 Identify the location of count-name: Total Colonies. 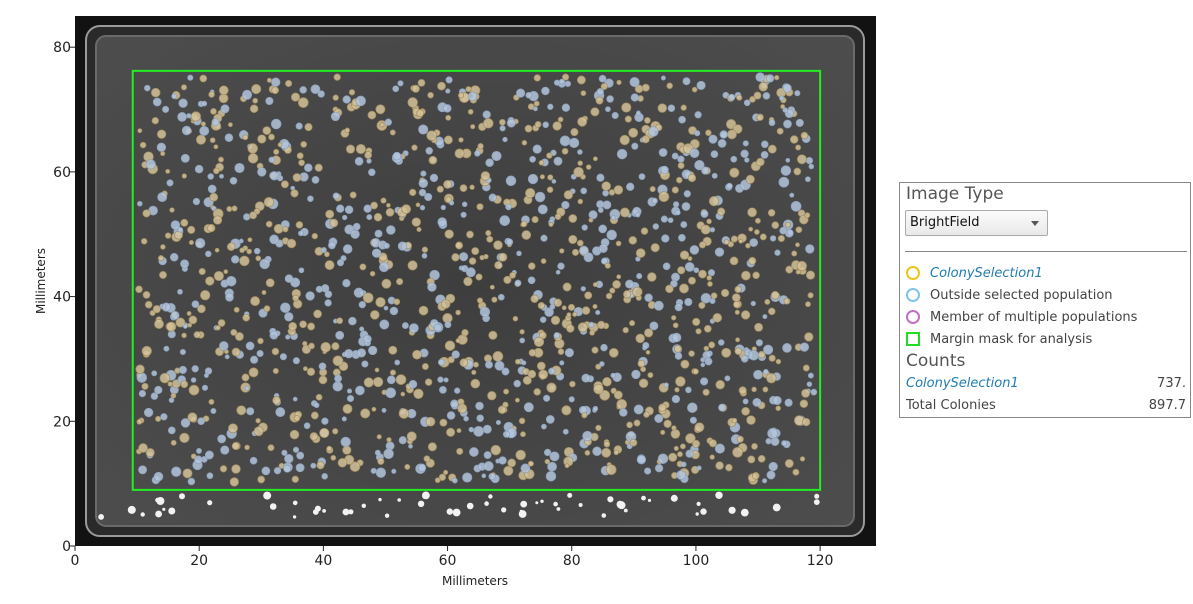
(951, 405).